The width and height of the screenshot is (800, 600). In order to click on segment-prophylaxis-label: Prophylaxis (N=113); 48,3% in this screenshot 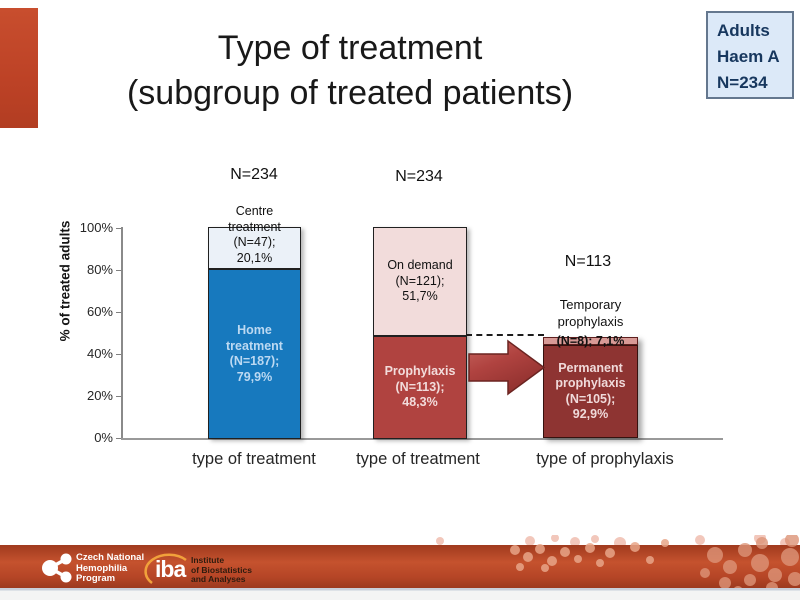, I will do `click(420, 387)`.